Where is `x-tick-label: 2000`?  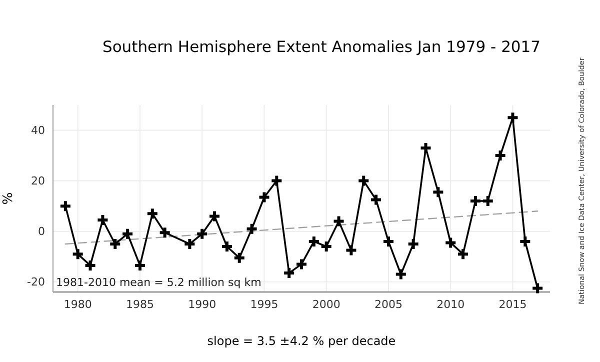 x-tick-label: 2000 is located at coordinates (326, 304).